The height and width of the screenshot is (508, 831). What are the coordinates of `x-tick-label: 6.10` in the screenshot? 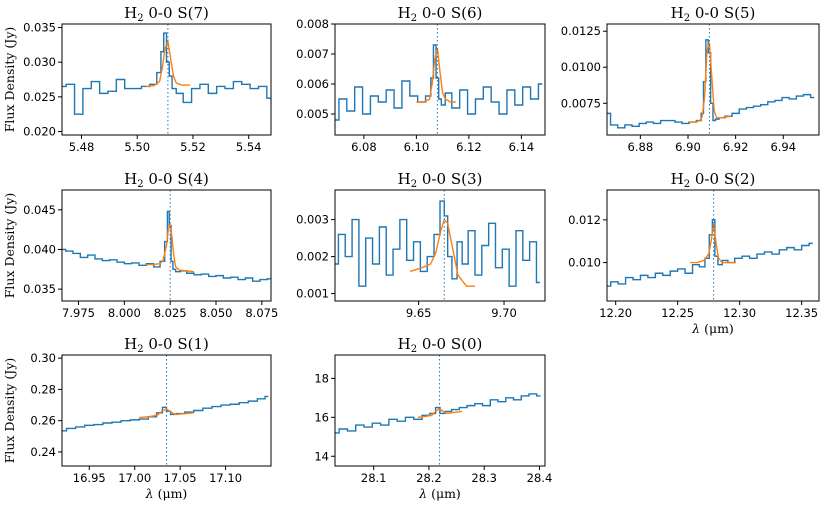 It's located at (417, 147).